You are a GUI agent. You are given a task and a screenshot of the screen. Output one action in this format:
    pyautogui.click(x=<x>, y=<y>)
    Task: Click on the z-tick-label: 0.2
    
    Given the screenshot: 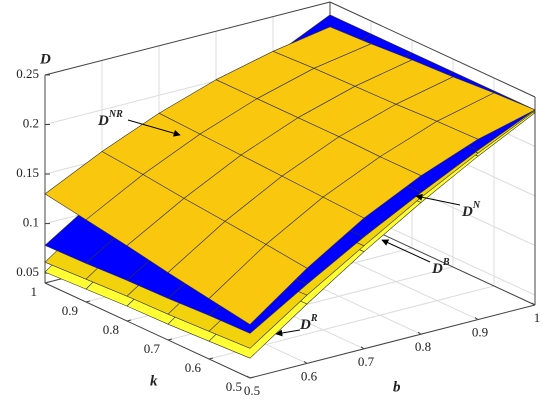 What is the action you would take?
    pyautogui.click(x=31, y=123)
    